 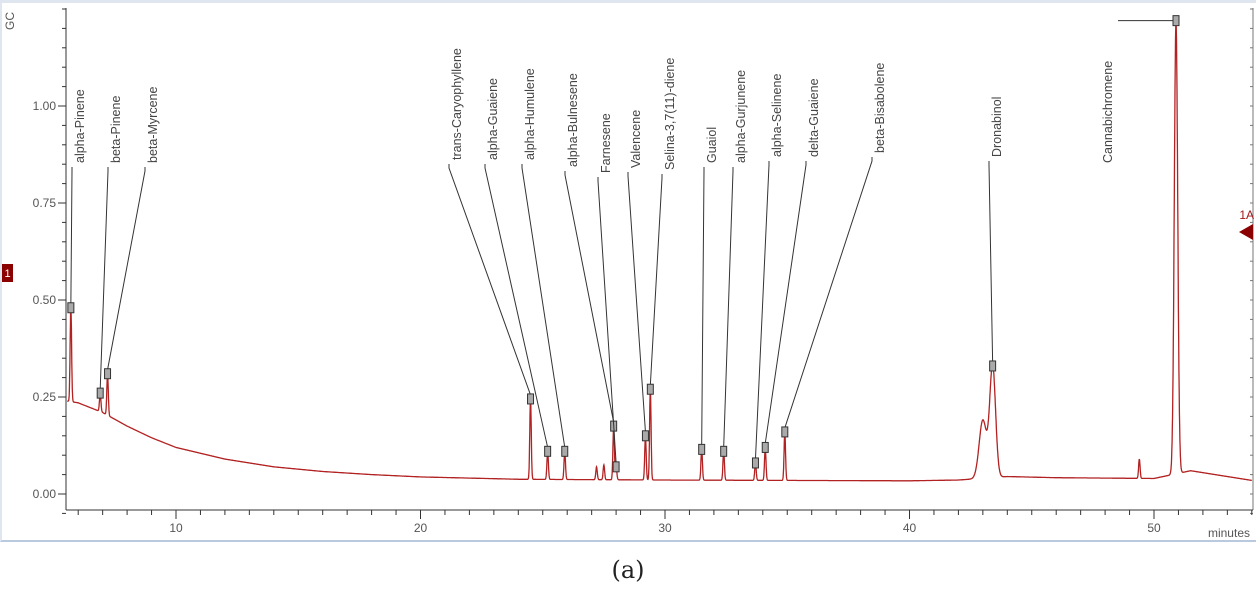 What do you see at coordinates (1246, 224) in the screenshot?
I see `channel-marker-right: 1A` at bounding box center [1246, 224].